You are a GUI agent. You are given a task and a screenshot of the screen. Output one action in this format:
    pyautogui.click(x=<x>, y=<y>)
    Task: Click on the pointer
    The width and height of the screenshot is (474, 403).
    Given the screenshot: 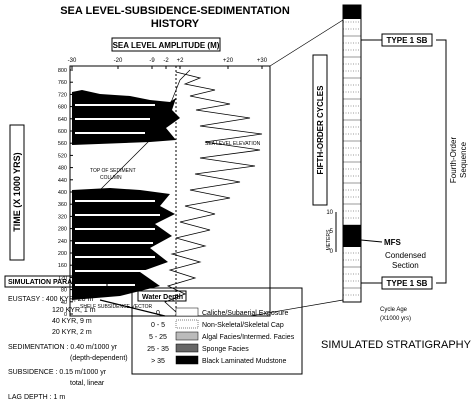 What is the action you would take?
    pyautogui.click(x=371, y=241)
    